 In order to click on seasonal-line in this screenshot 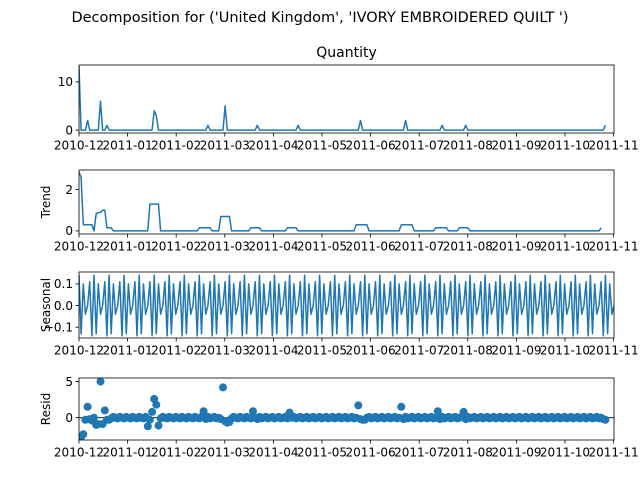, I will do `click(346, 305)`.